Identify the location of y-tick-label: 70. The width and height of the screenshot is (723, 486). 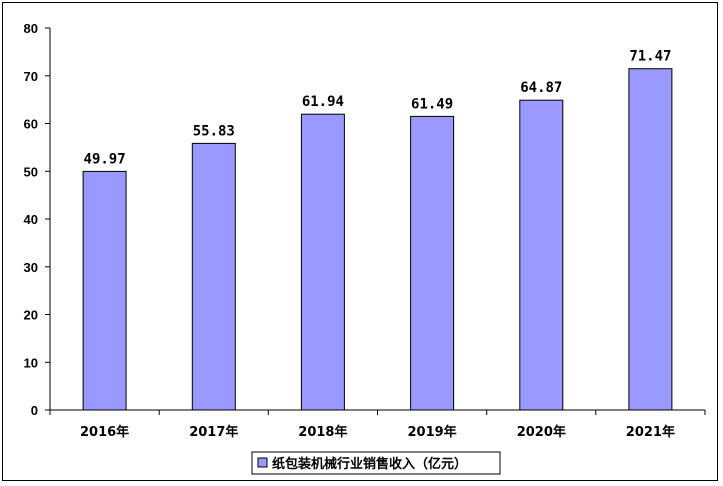
(31, 76).